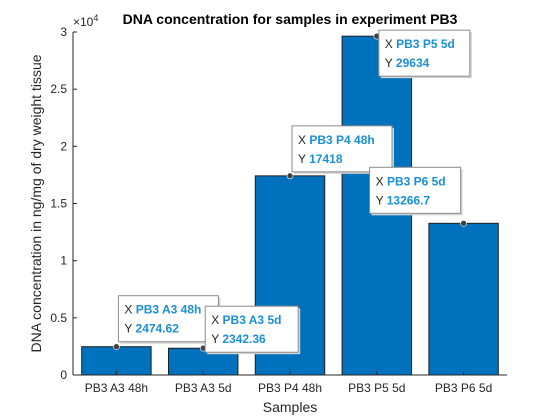 Image resolution: width=560 pixels, height=420 pixels. Describe the element at coordinates (290, 407) in the screenshot. I see `x-axis-label: Samples` at that location.